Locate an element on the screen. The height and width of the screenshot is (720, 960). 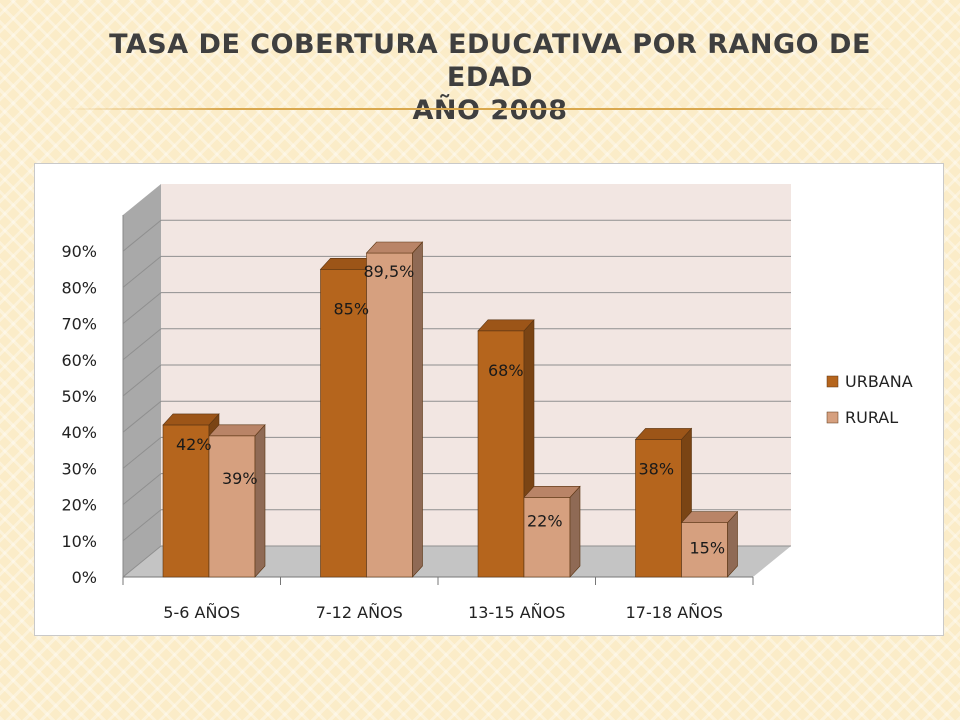
y-tick-label: 20% is located at coordinates (79, 505).